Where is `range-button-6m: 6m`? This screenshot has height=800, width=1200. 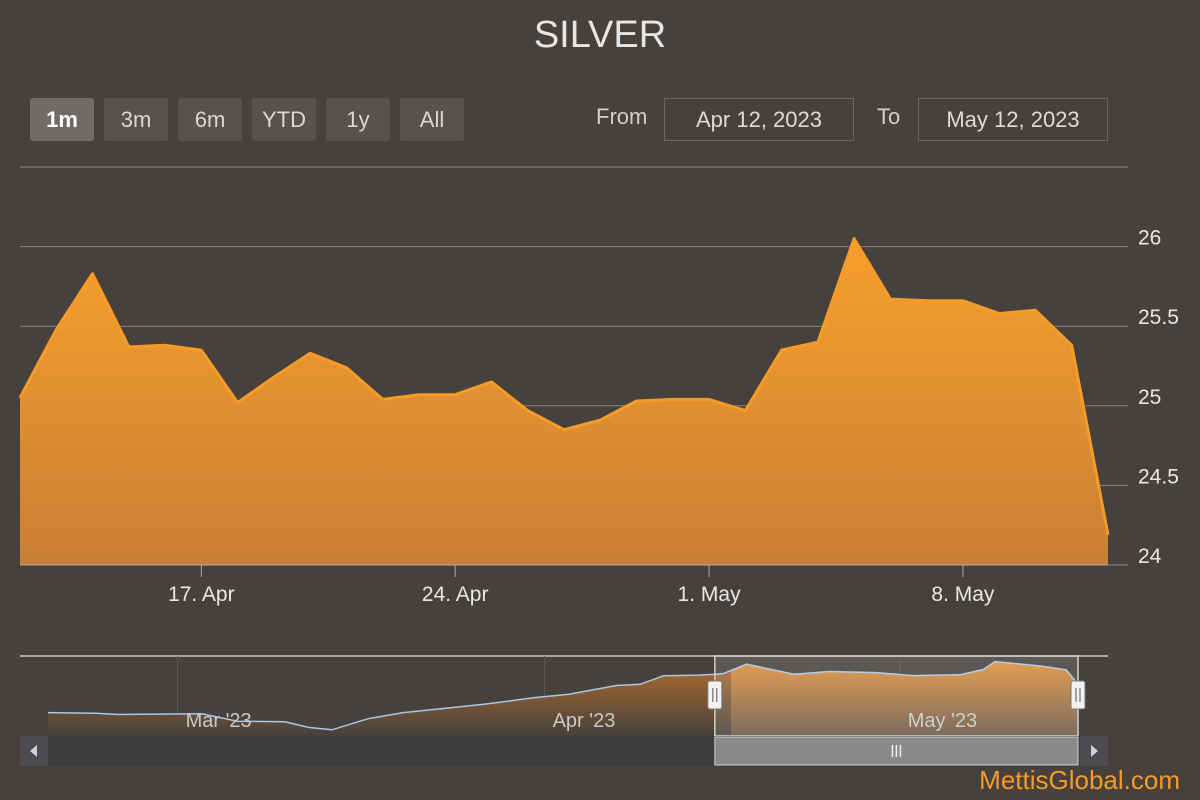 range-button-6m: 6m is located at coordinates (210, 119).